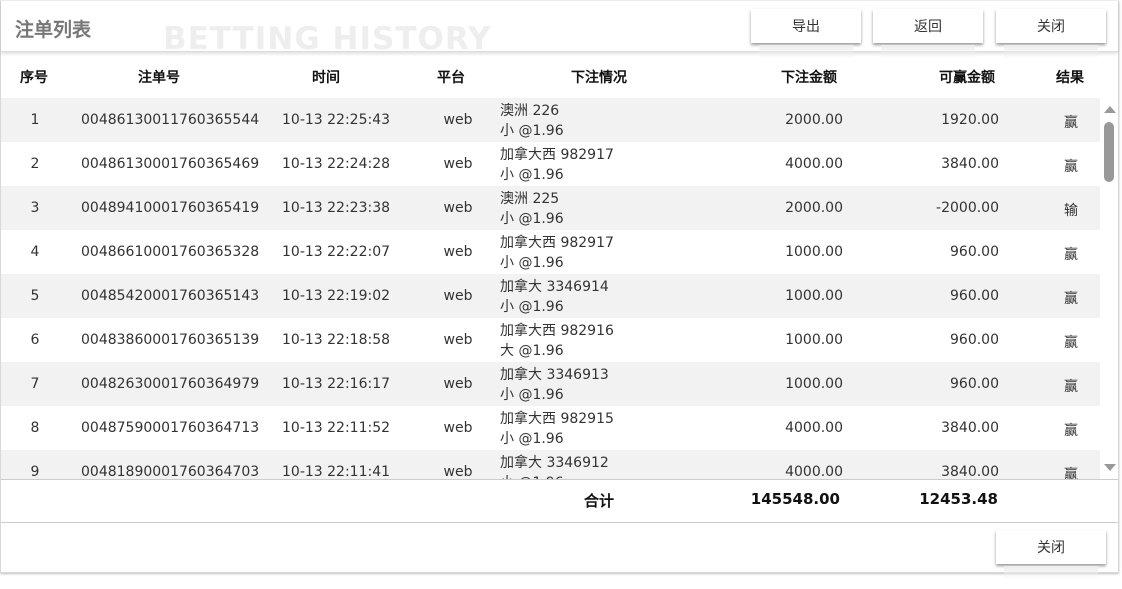  I want to click on bet-game: 加拿大 3346912, so click(554, 463).